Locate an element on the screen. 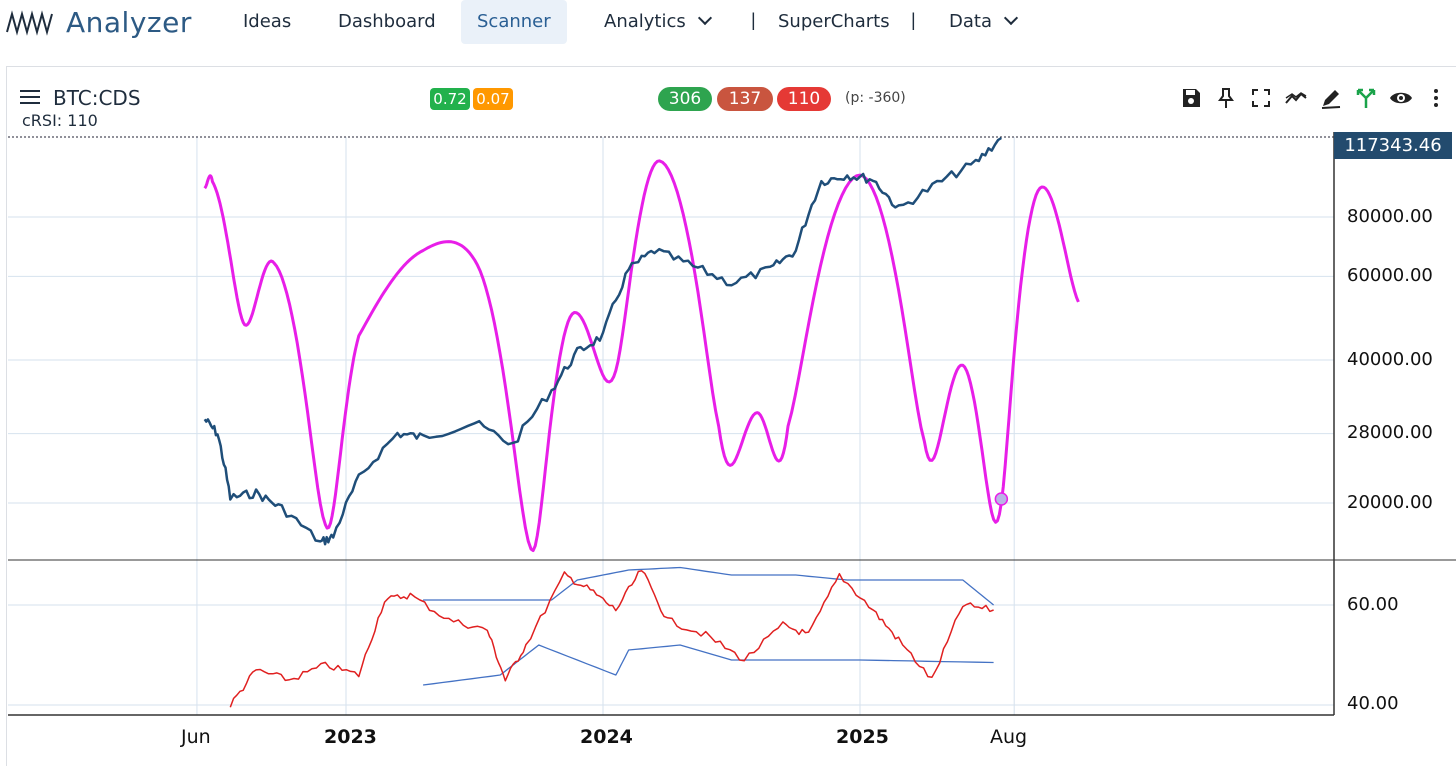  nav-ideas: Ideas is located at coordinates (267, 21).